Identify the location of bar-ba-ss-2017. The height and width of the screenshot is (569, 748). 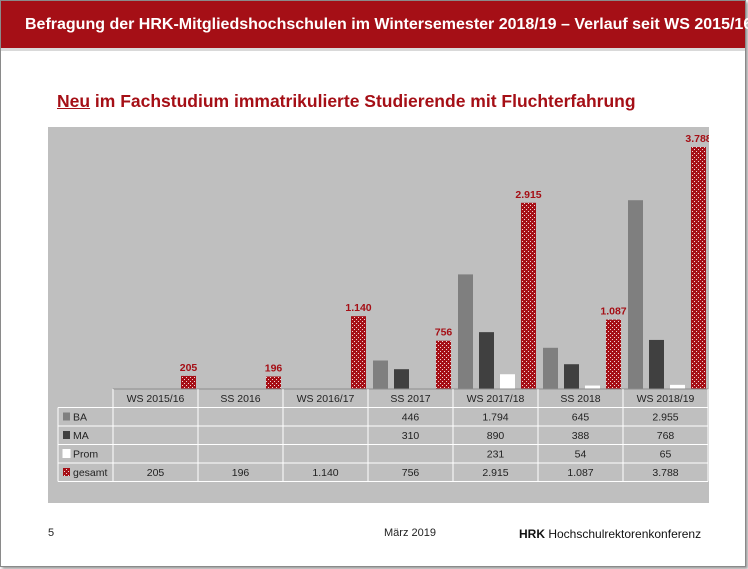
(380, 374).